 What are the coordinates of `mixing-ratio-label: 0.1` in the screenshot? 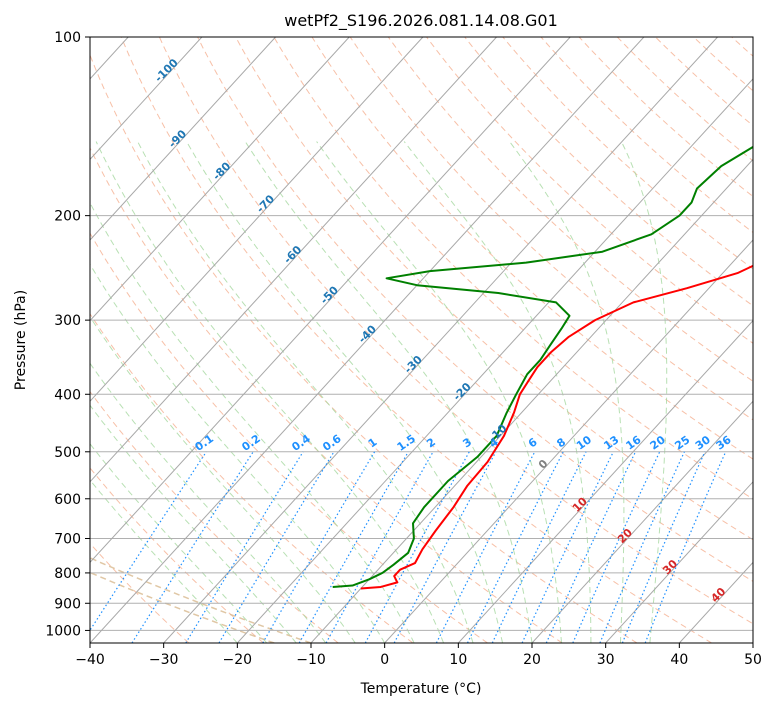 It's located at (204, 443).